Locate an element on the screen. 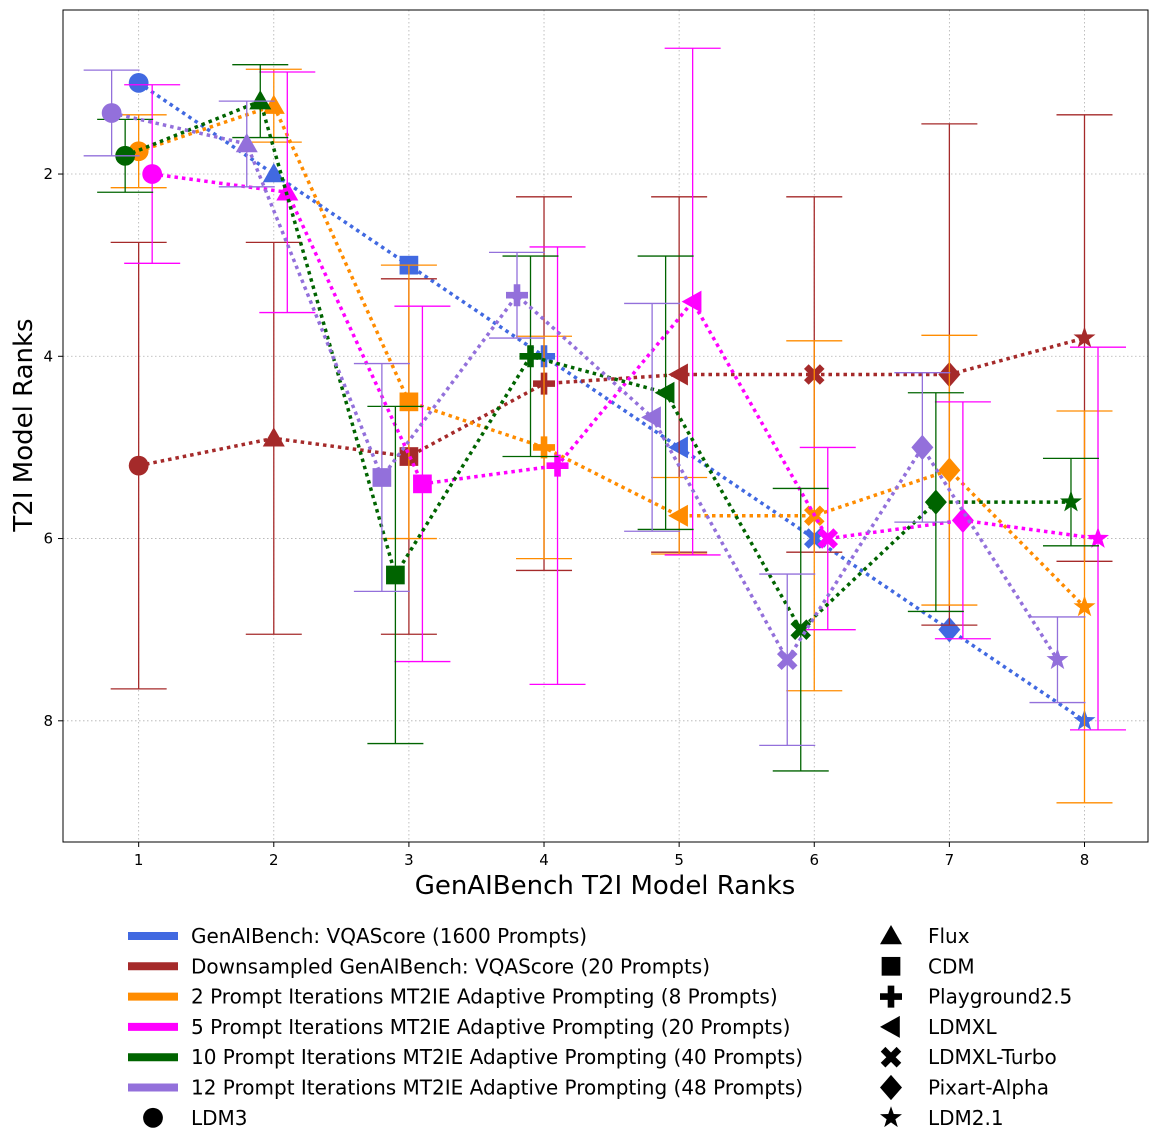 This screenshot has width=1158, height=1147. y-tick-label: 8 is located at coordinates (48, 721).